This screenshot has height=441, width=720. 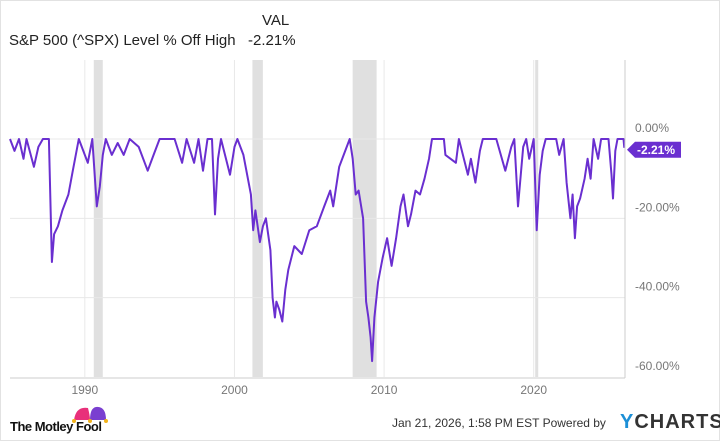 What do you see at coordinates (234, 390) in the screenshot?
I see `x-tick-label: 2000` at bounding box center [234, 390].